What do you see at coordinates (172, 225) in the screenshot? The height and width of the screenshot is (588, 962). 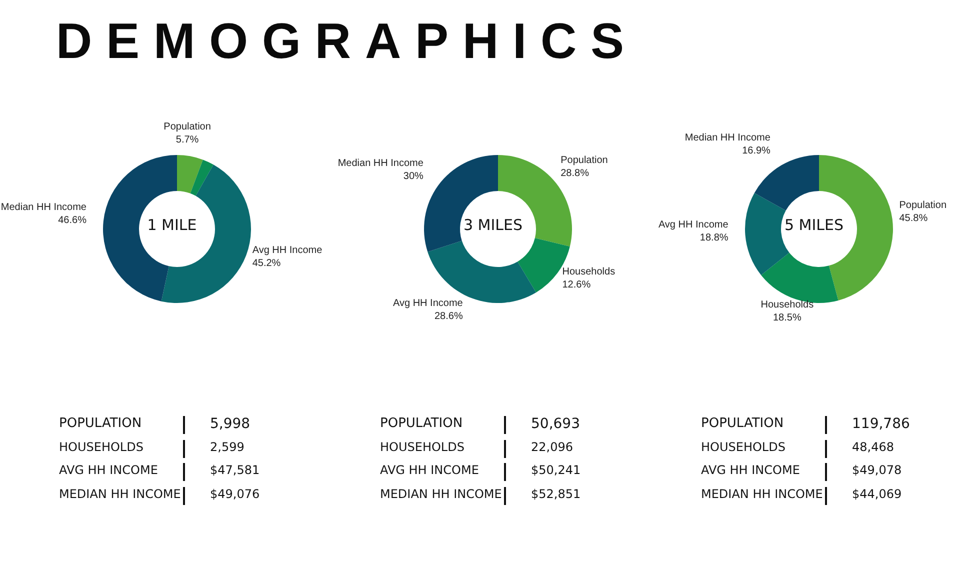 I see `text: 1 MILE` at bounding box center [172, 225].